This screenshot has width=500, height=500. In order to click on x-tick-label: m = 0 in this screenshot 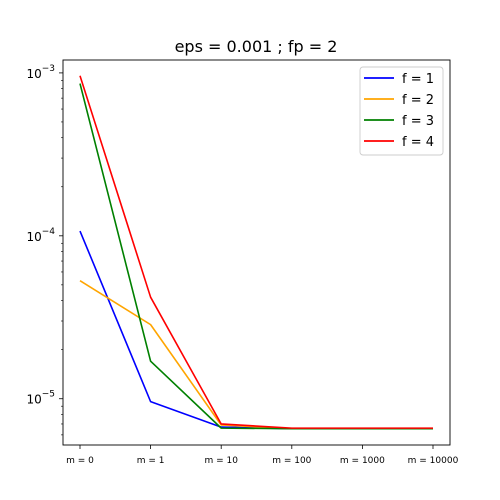, I will do `click(80, 461)`.